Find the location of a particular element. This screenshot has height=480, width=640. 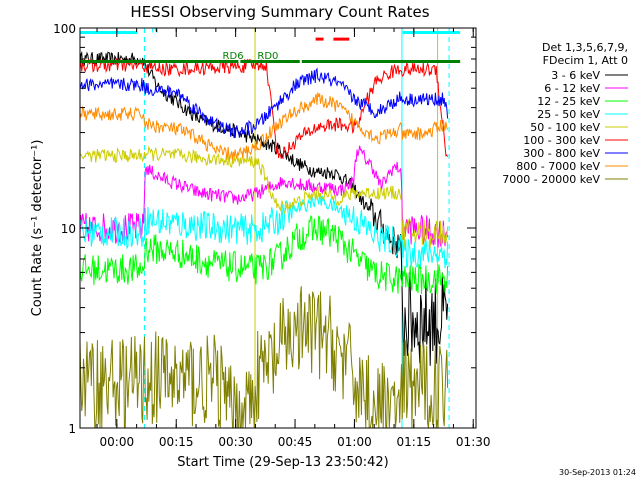

x-tick-label: 01:15 is located at coordinates (414, 442).